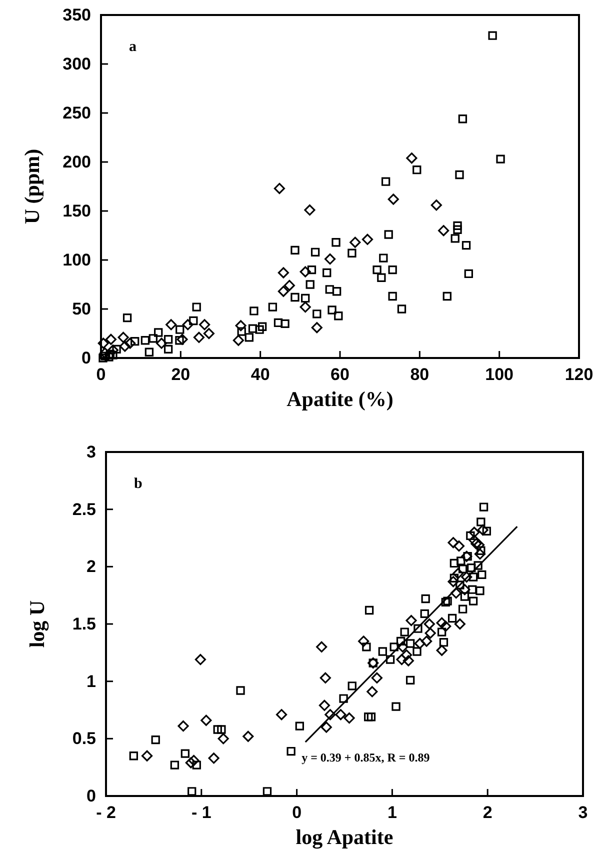 Image resolution: width=601 pixels, height=855 pixels. I want to click on x-tick-label: 3, so click(583, 812).